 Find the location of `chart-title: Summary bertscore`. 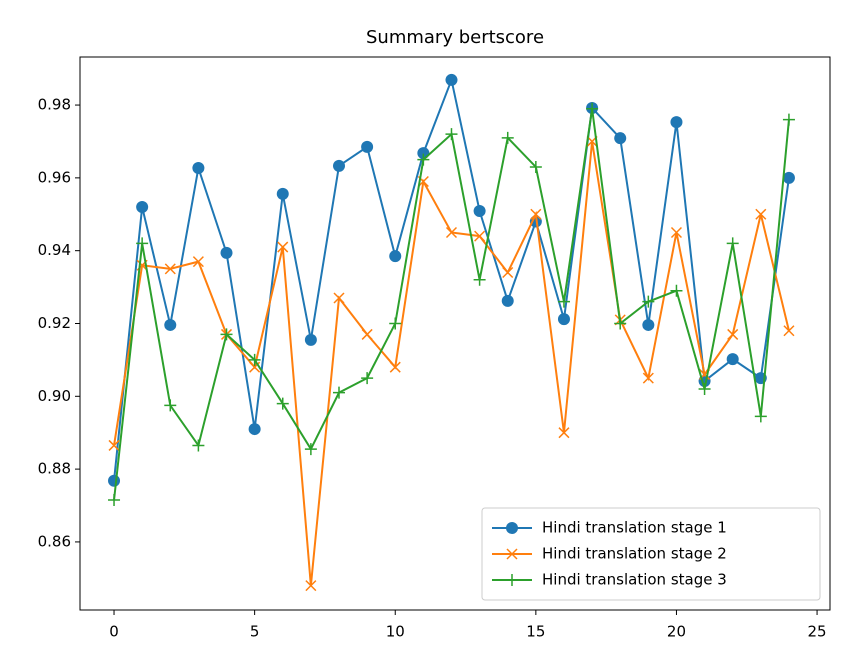

chart-title: Summary bertscore is located at coordinates (455, 37).